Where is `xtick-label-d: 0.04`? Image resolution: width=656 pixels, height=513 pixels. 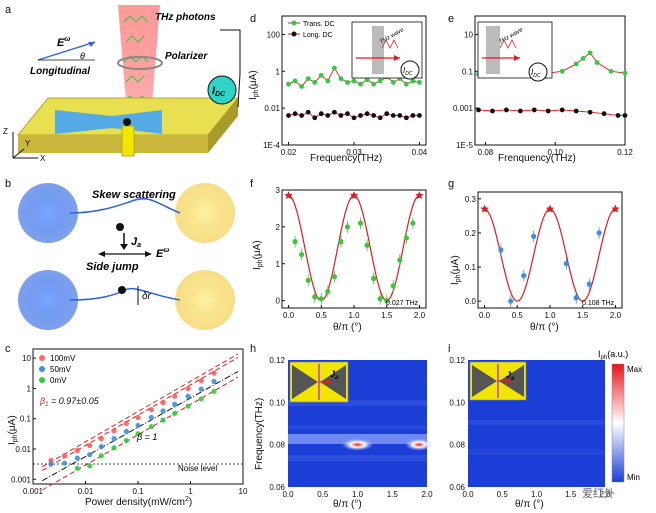 xtick-label-d: 0.04 is located at coordinates (420, 152).